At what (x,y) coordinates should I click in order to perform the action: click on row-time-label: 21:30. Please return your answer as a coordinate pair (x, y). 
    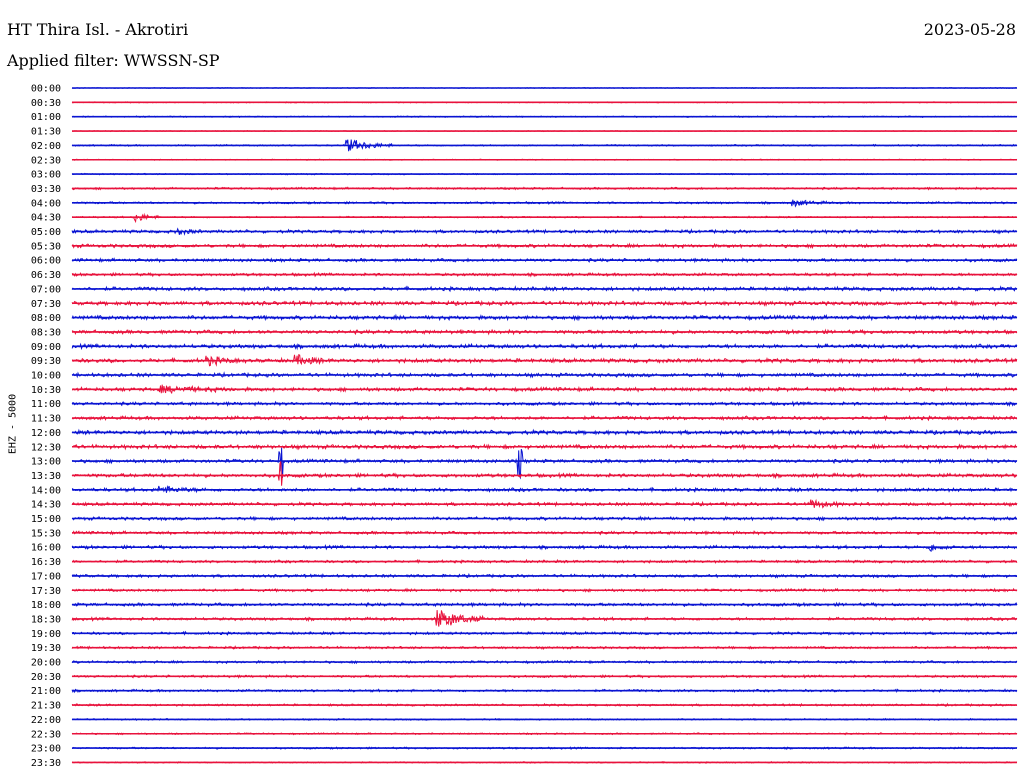
    Looking at the image, I should click on (46, 706).